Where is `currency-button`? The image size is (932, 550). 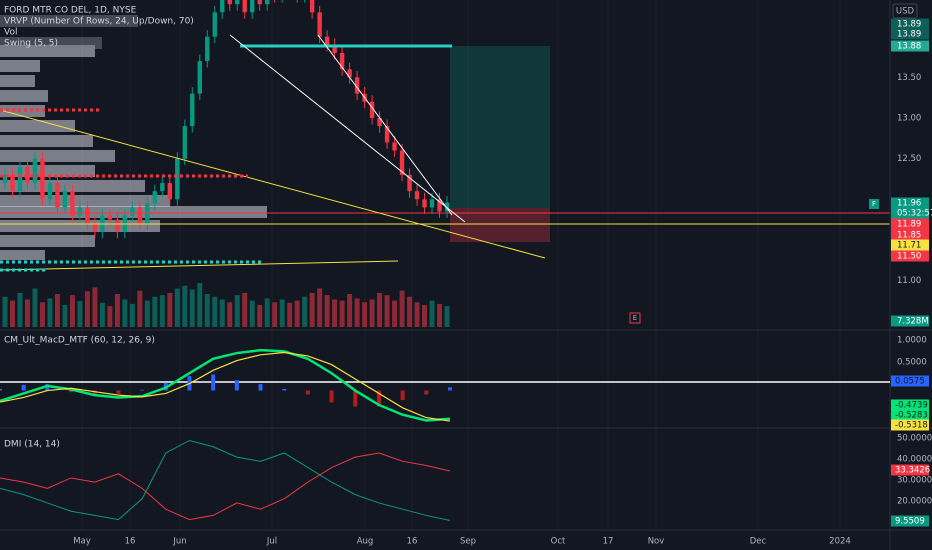 currency-button is located at coordinates (905, 11).